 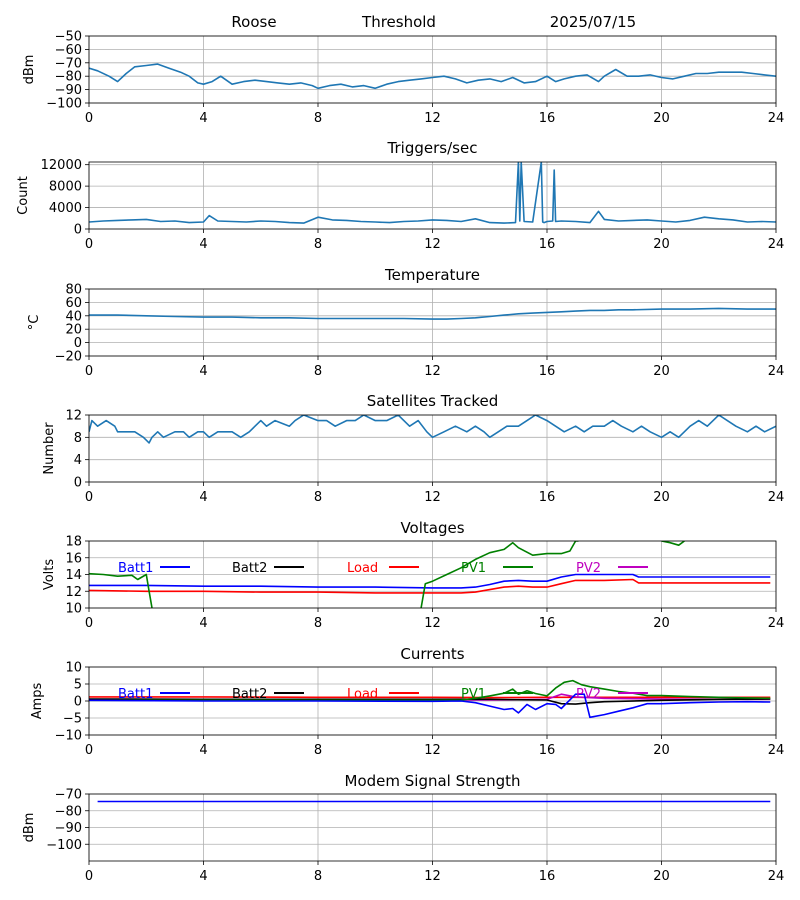 I want to click on y-tick-label: 8, so click(x=78, y=438).